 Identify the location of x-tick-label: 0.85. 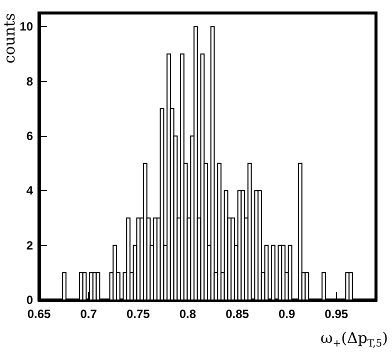
(238, 314).